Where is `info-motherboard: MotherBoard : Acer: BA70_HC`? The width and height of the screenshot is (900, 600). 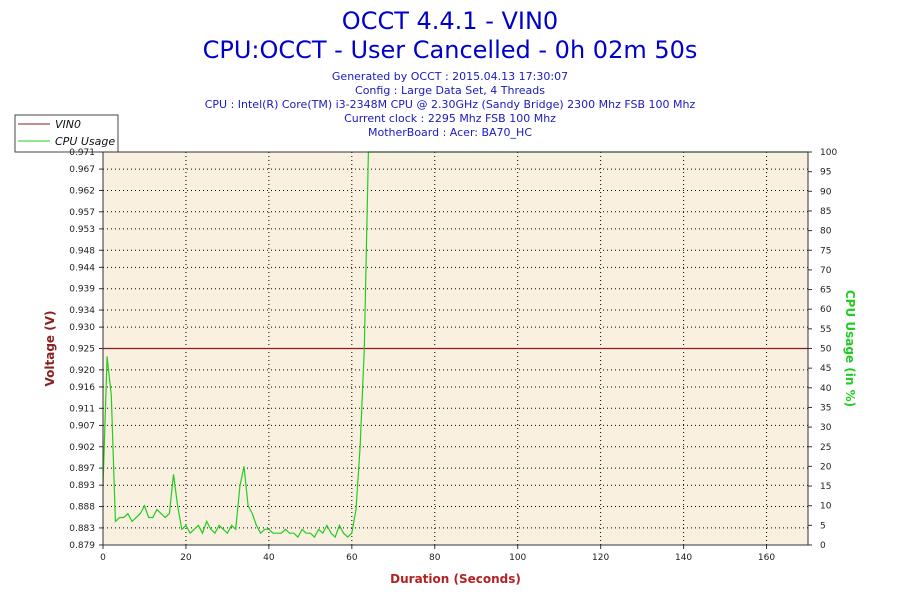
info-motherboard: MotherBoard : Acer: BA70_HC is located at coordinates (450, 132).